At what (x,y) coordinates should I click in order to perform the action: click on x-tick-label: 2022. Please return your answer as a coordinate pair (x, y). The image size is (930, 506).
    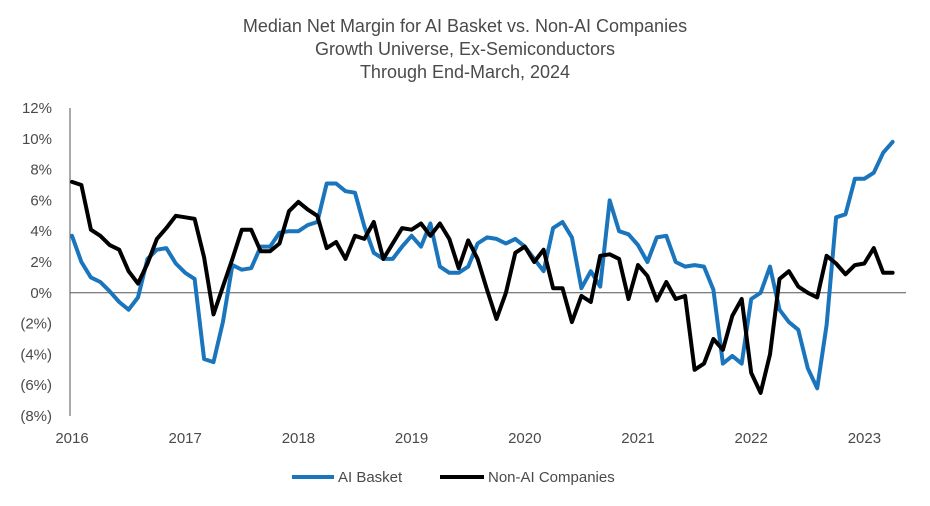
    Looking at the image, I should click on (750, 438).